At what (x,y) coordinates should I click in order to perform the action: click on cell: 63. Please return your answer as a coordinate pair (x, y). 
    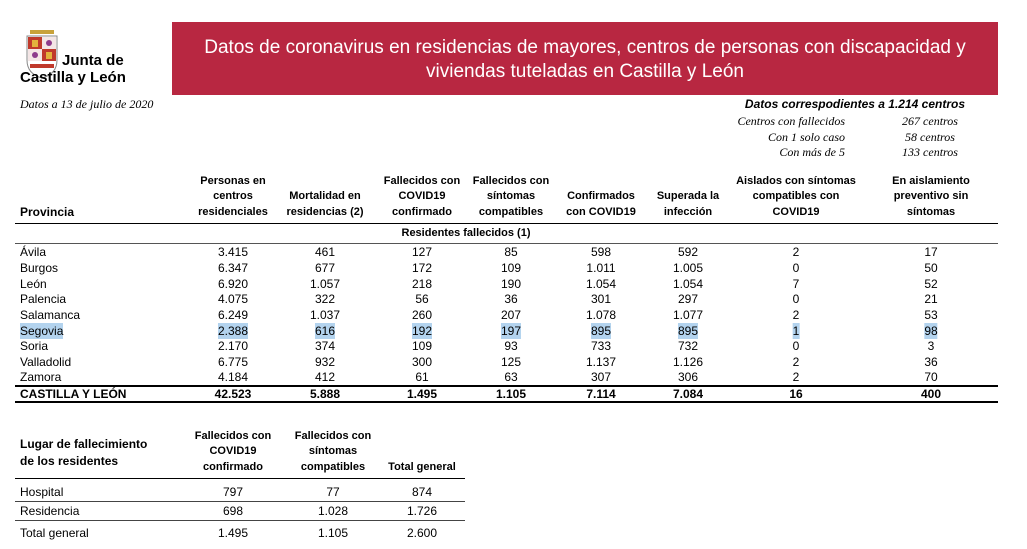
    Looking at the image, I should click on (511, 377).